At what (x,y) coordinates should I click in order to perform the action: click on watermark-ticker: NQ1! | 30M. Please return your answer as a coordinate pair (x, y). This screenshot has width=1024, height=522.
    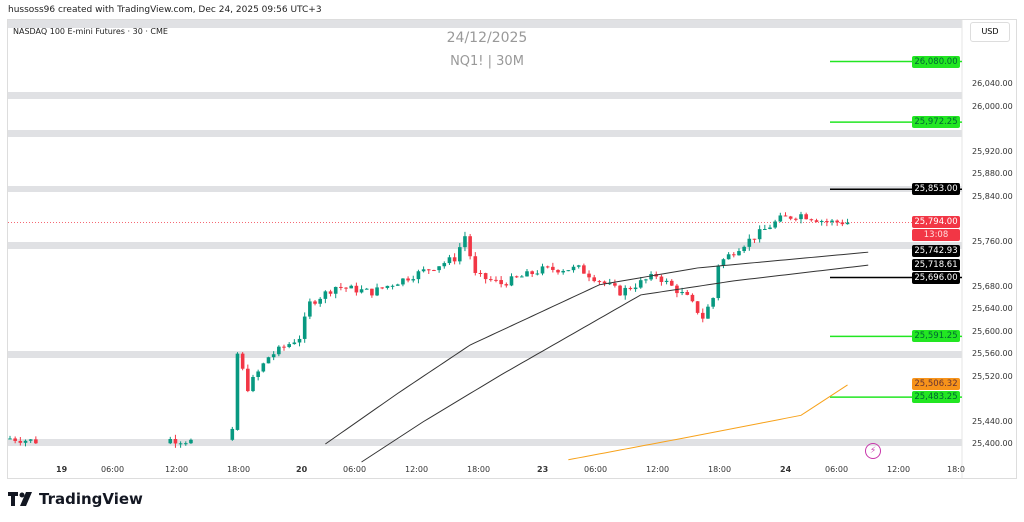
    Looking at the image, I should click on (487, 61).